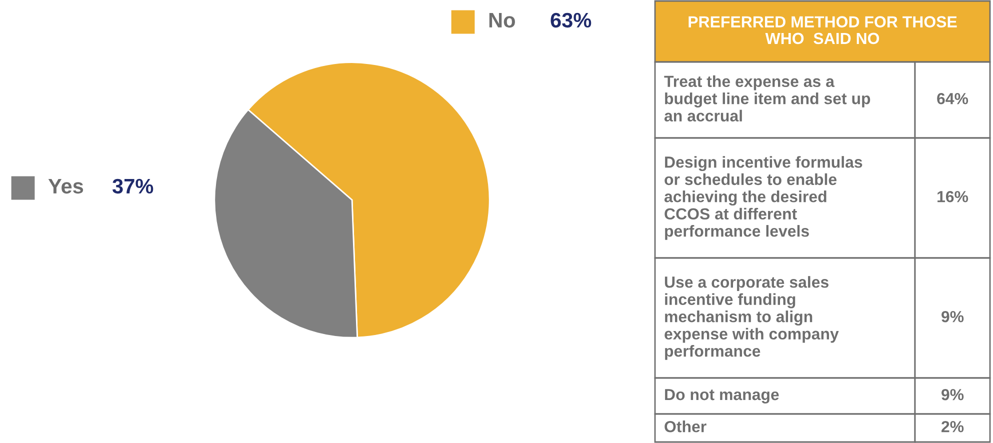 This screenshot has width=993, height=443. What do you see at coordinates (722, 396) in the screenshot?
I see `category-label: Do not manage` at bounding box center [722, 396].